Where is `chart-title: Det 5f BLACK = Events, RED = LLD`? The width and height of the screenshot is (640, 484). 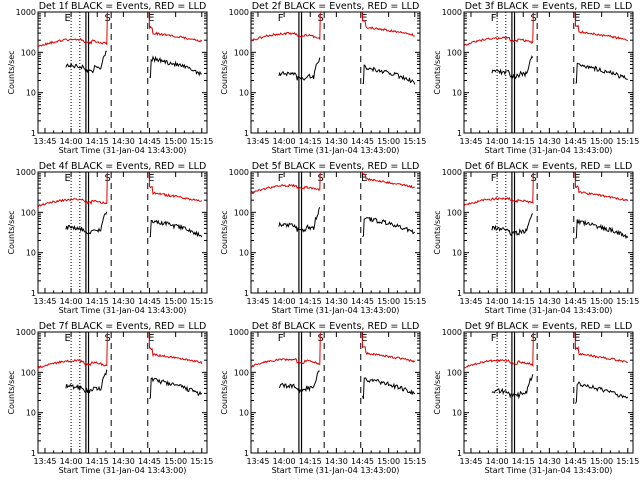 chart-title: Det 5f BLACK = Events, RED = LLD is located at coordinates (336, 166).